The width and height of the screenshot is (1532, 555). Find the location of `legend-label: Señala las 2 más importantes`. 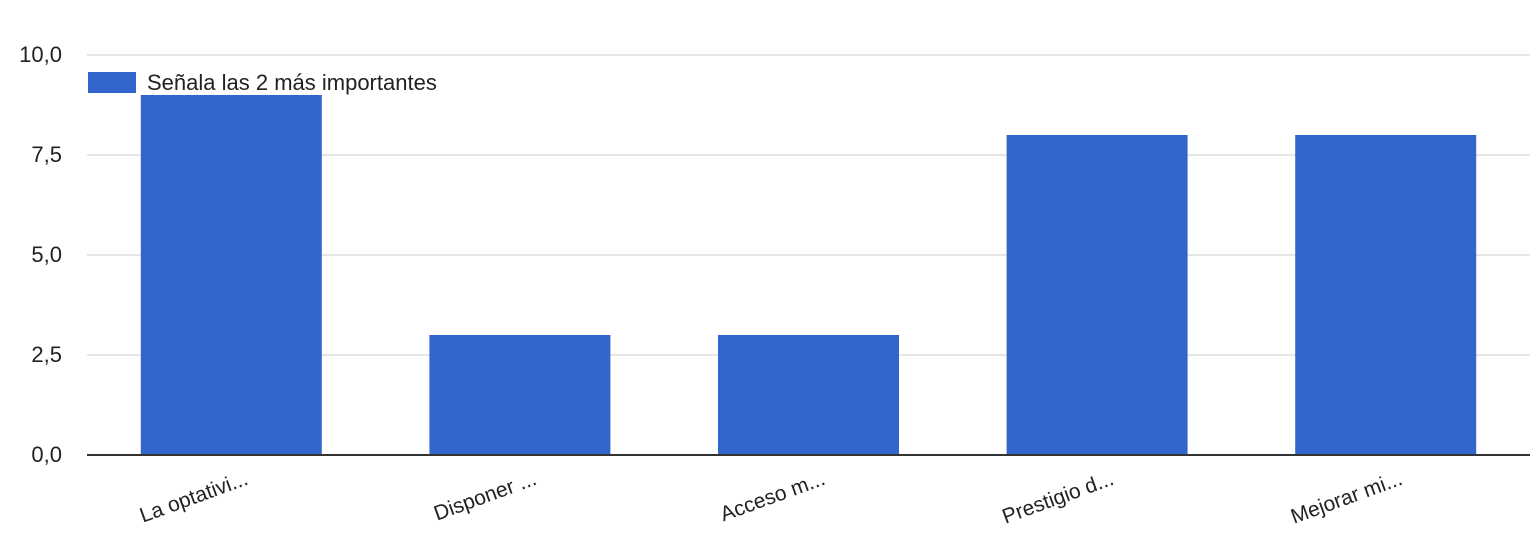

legend-label: Señala las 2 más importantes is located at coordinates (292, 82).